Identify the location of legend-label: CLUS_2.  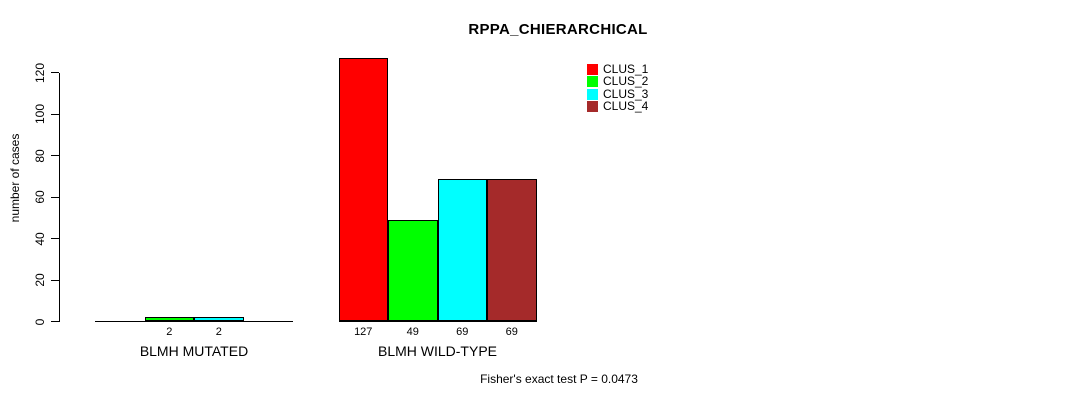
(626, 81).